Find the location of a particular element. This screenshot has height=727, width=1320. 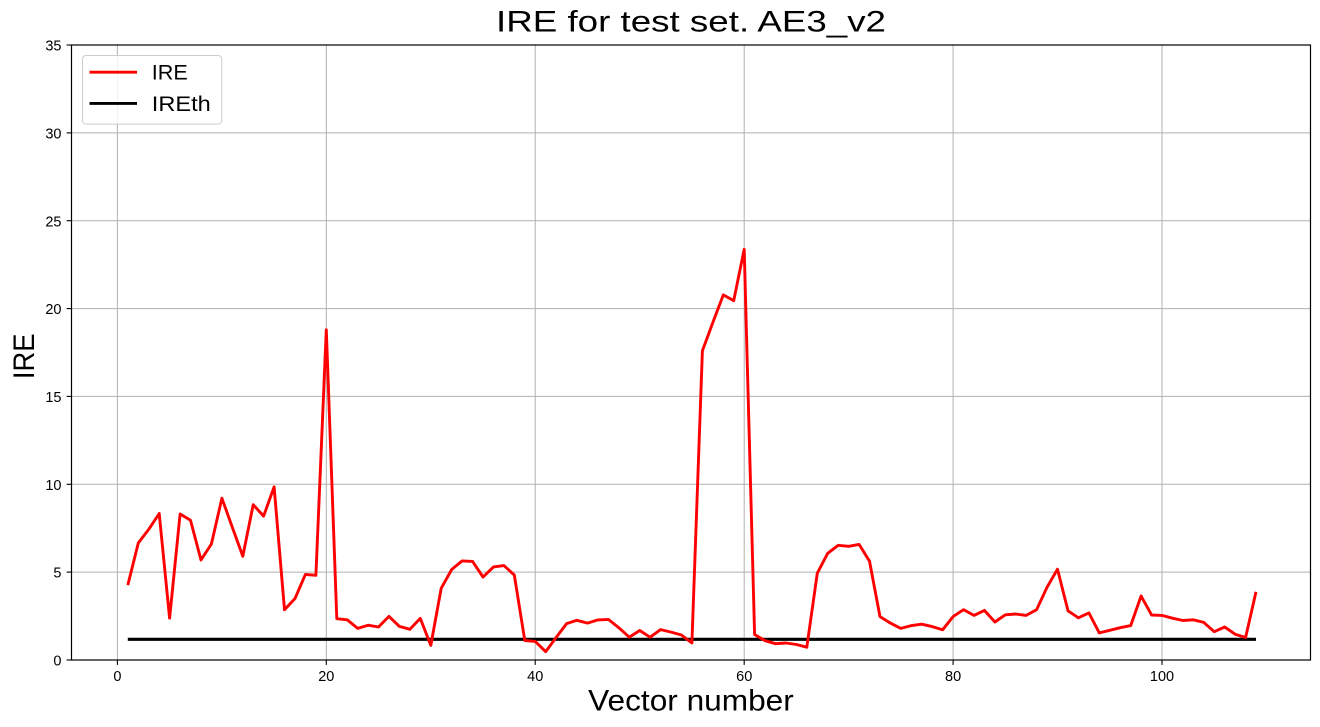

svg-text: 30 is located at coordinates (53, 135).